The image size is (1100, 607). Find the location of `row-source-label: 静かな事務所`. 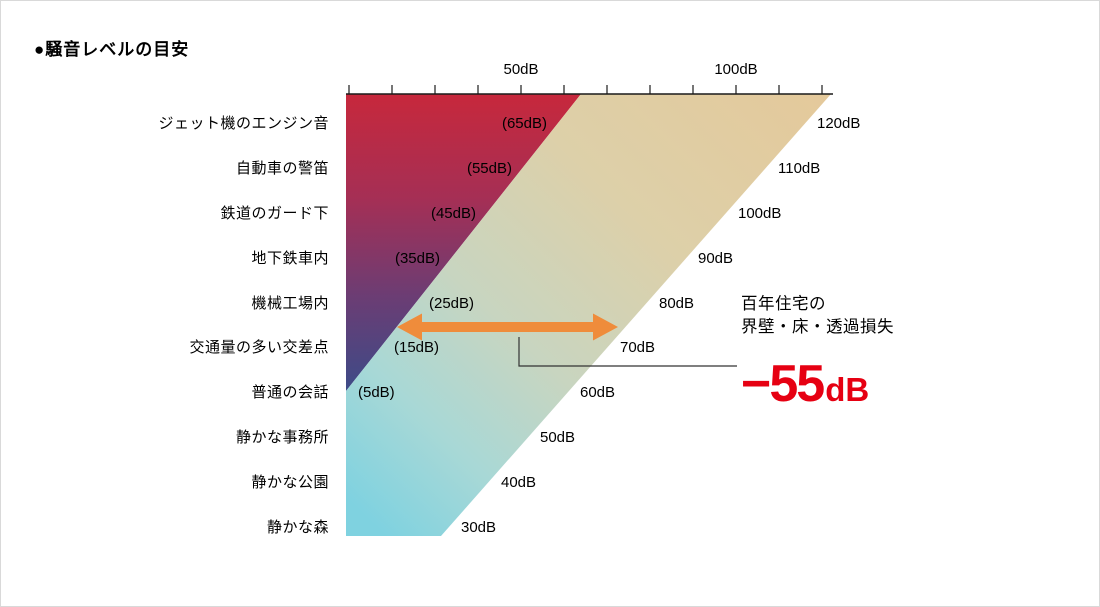

row-source-label: 静かな事務所 is located at coordinates (282, 437).